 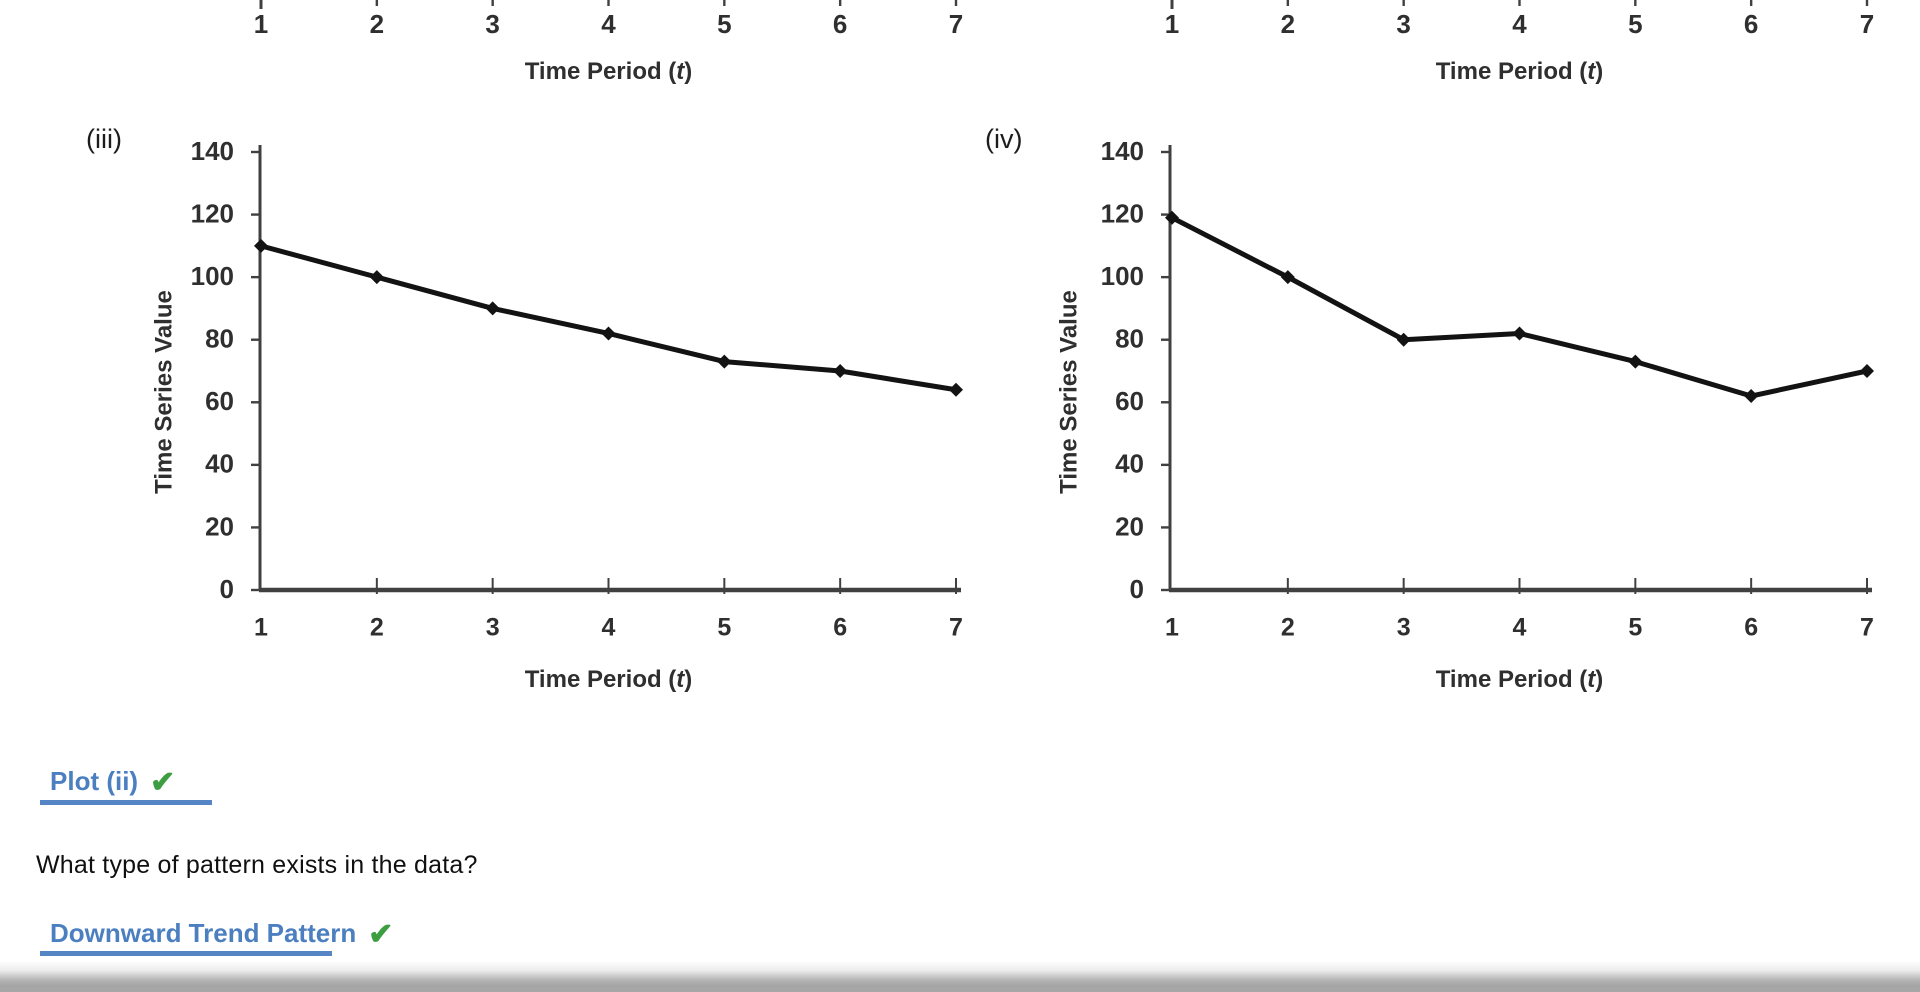 I want to click on question-text: What type of pattern exists in the data?, so click(x=257, y=865).